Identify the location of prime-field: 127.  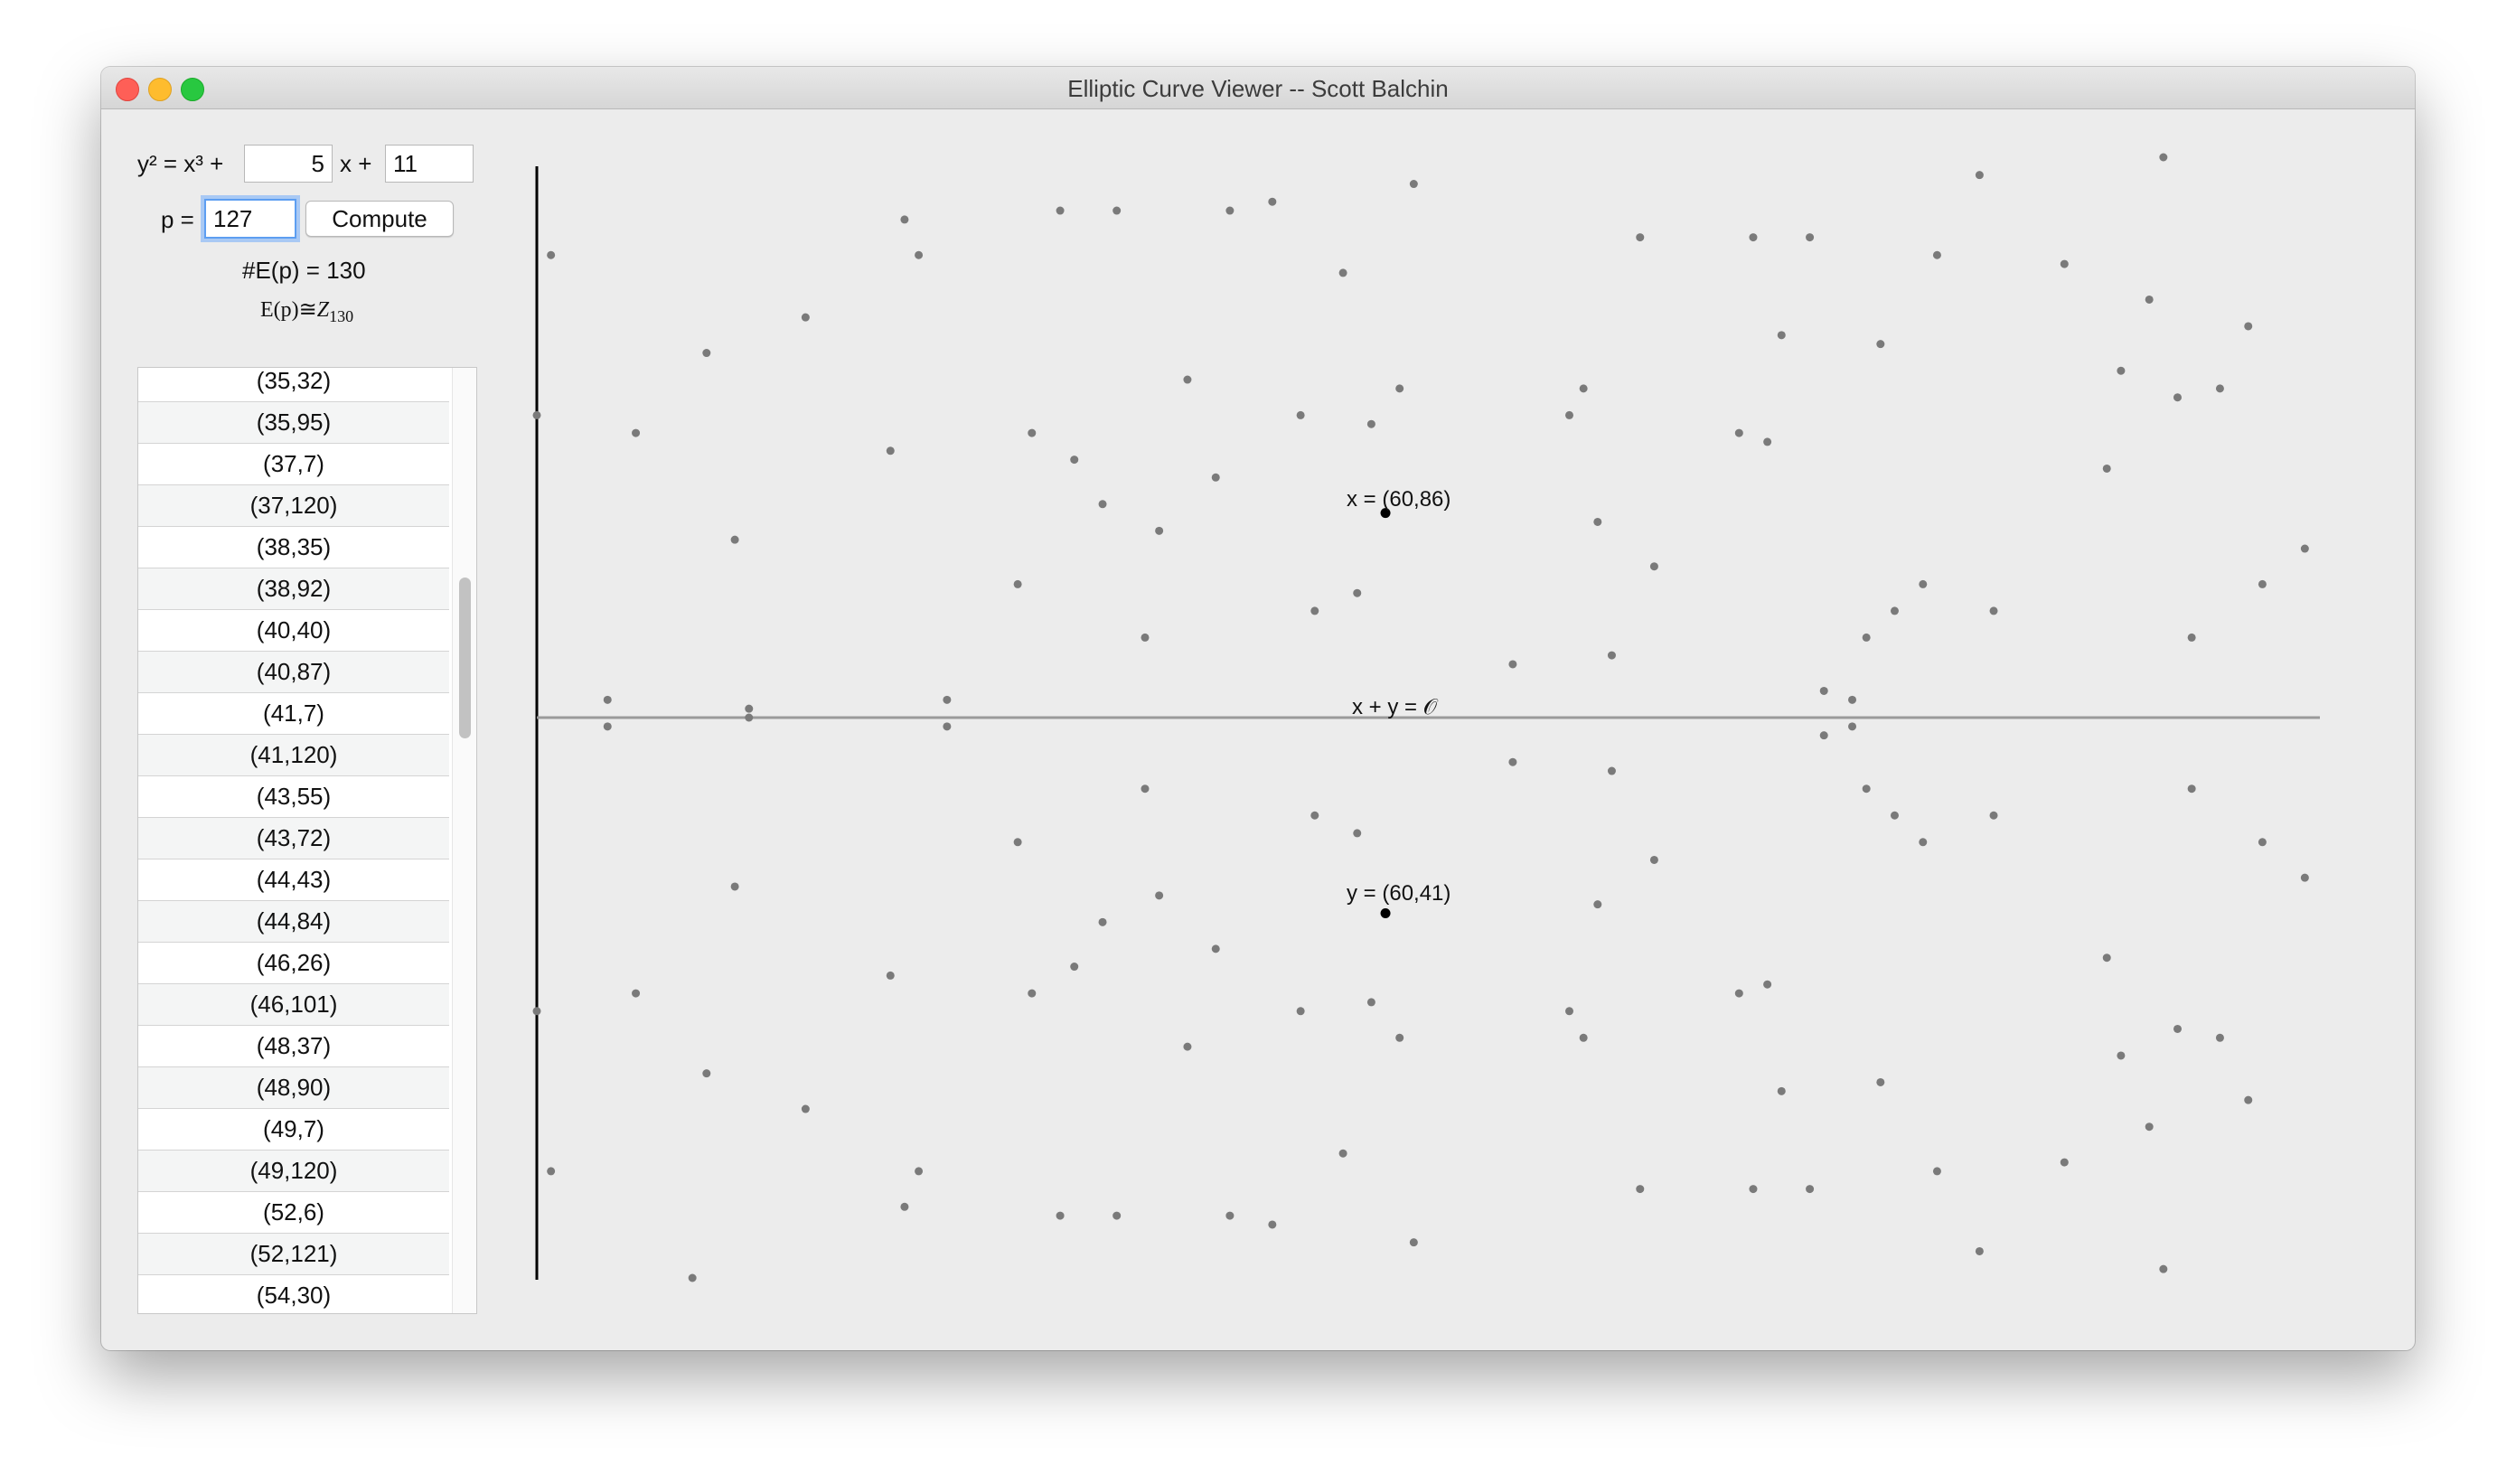
(250, 219).